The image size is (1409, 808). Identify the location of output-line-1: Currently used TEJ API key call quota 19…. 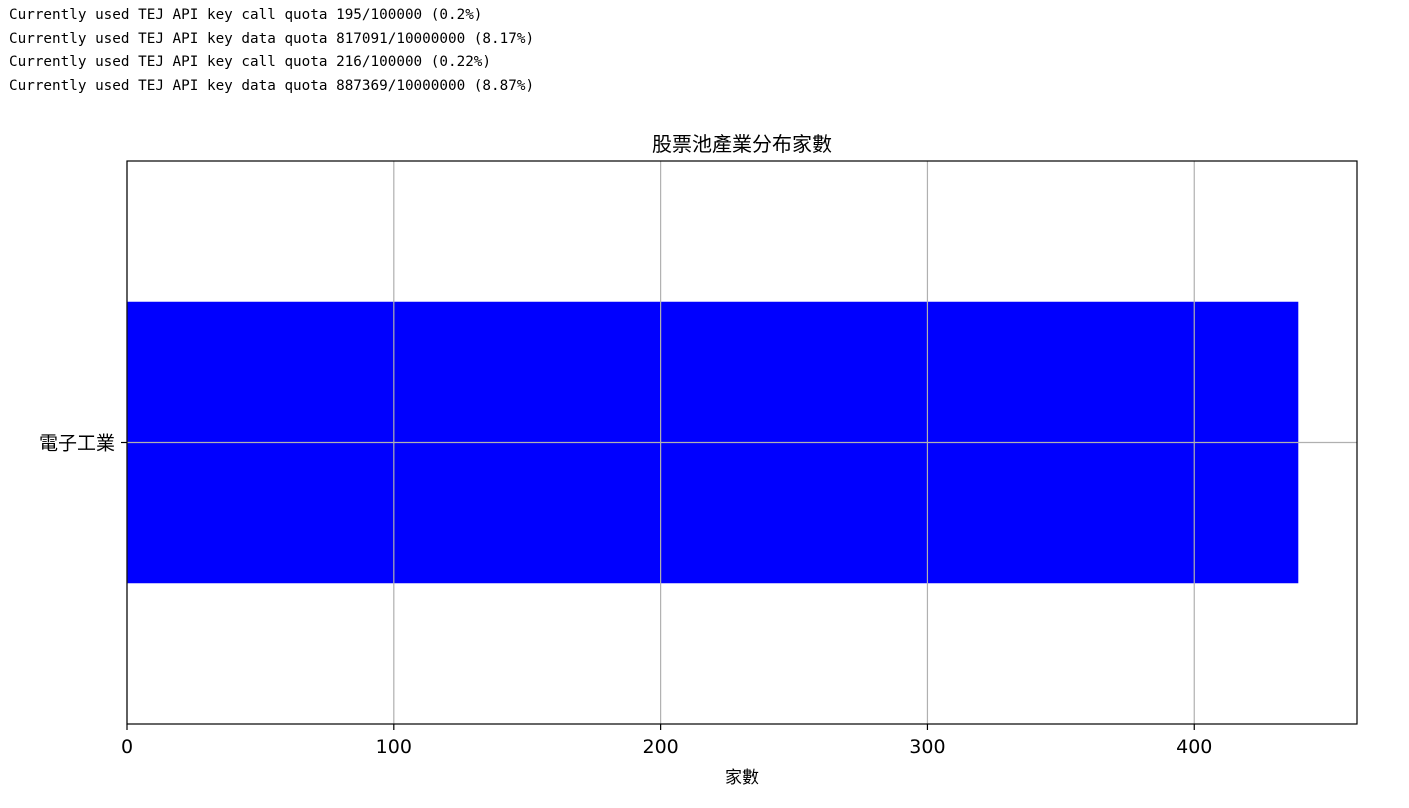
(246, 15).